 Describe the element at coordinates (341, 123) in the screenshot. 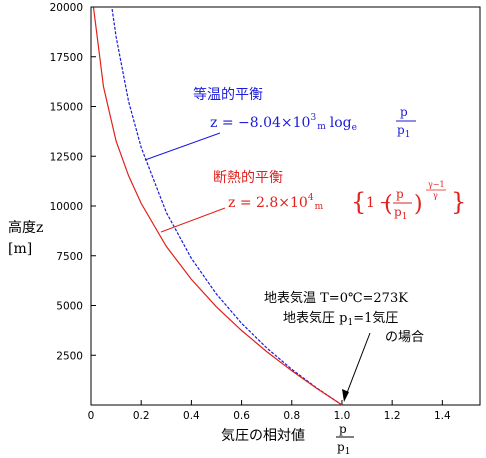

I see `isothermal-formula-log: log` at that location.